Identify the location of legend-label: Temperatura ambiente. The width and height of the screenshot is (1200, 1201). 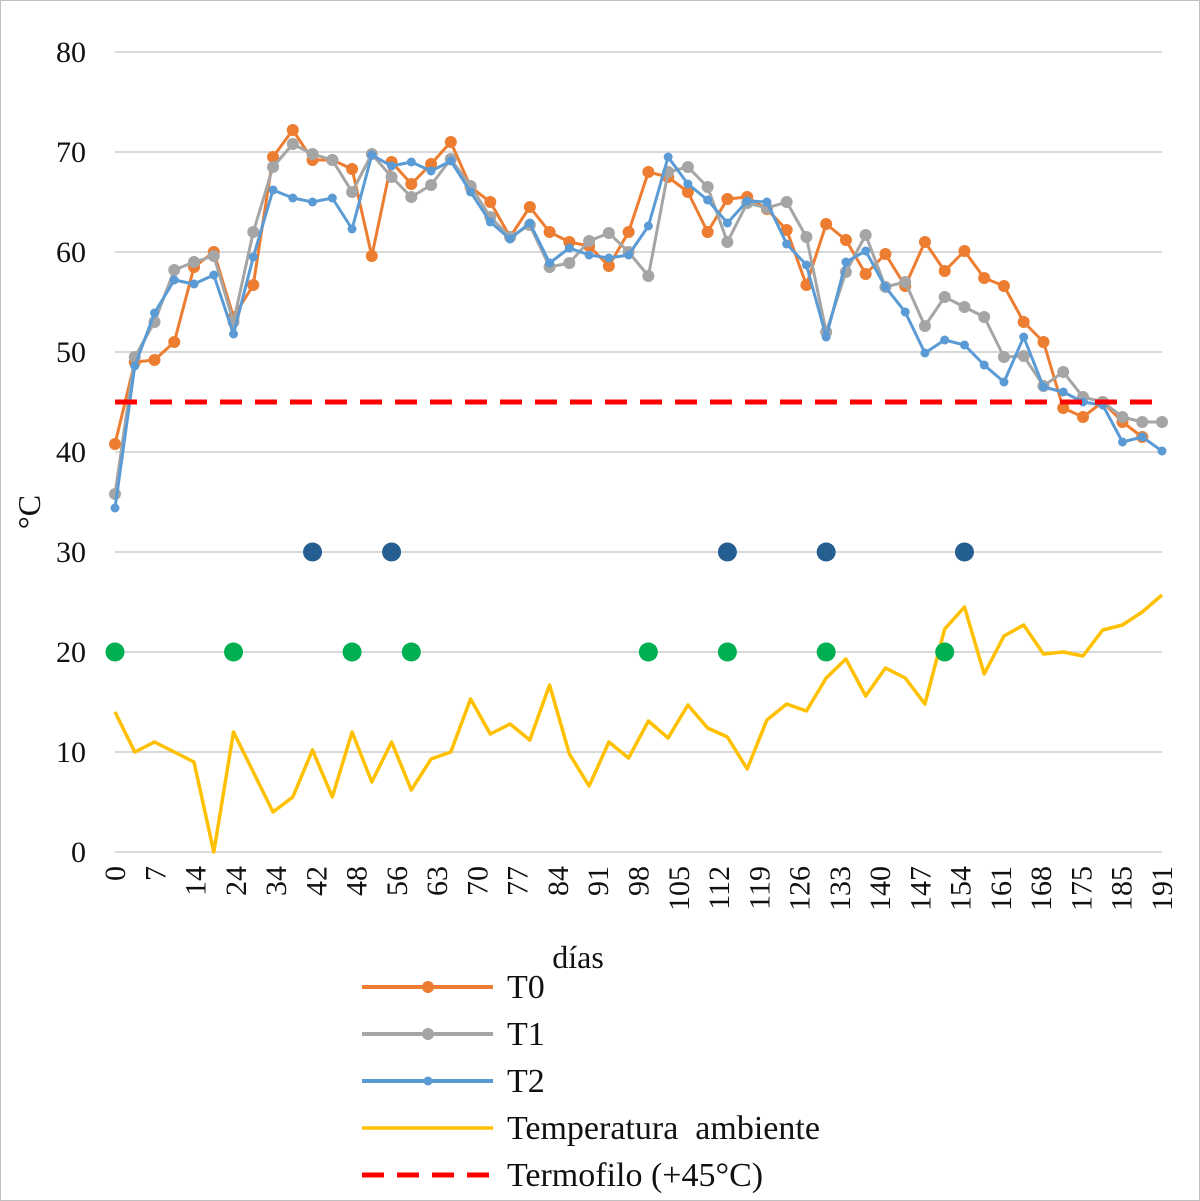
(663, 1128).